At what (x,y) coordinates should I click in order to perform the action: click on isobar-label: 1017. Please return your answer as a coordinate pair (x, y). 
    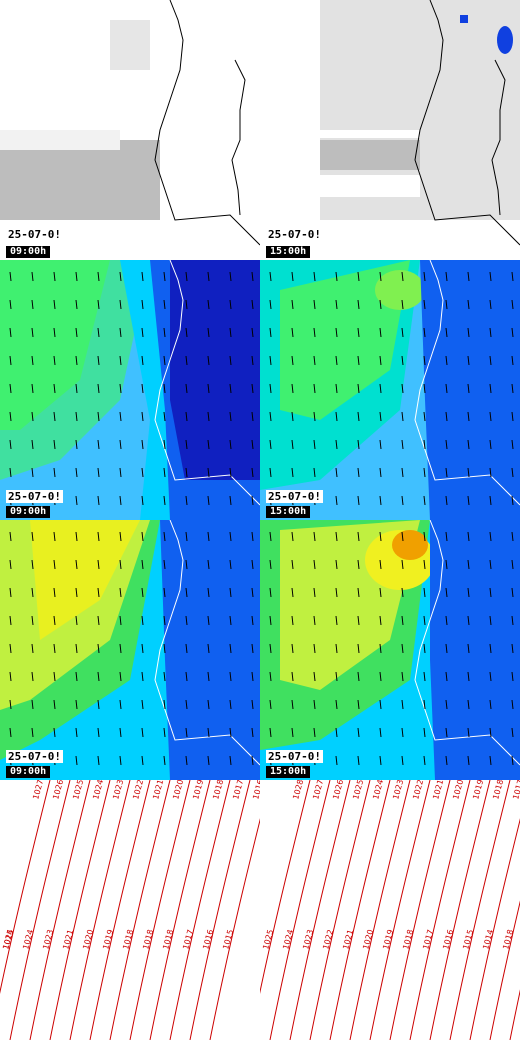
    Looking at the image, I should click on (515, 790).